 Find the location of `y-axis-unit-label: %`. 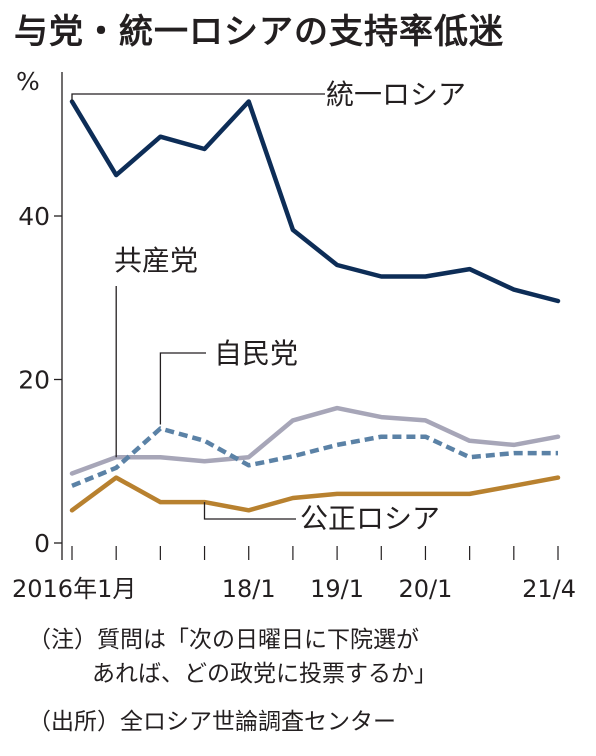

y-axis-unit-label: % is located at coordinates (28, 81).